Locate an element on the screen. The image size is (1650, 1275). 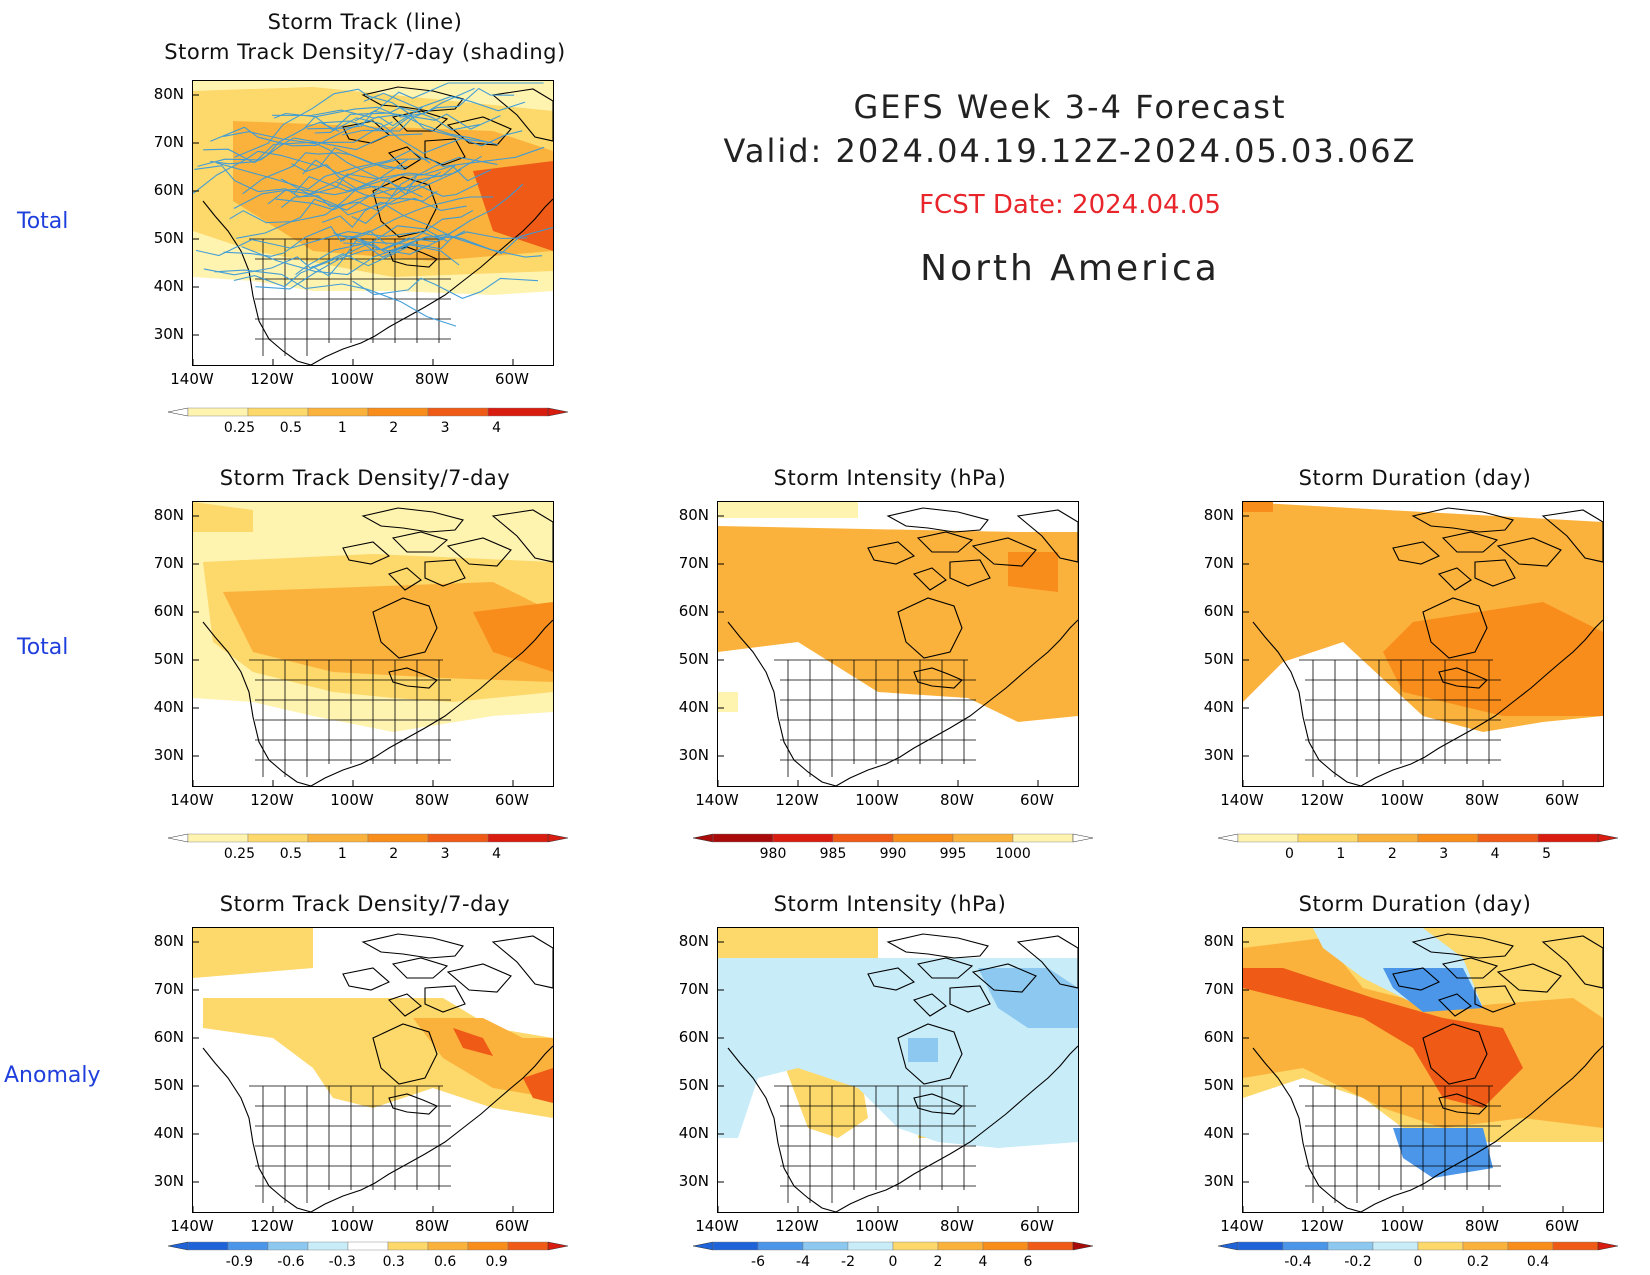
p7-lat-label: 30N is located at coordinates (1218, 1181).